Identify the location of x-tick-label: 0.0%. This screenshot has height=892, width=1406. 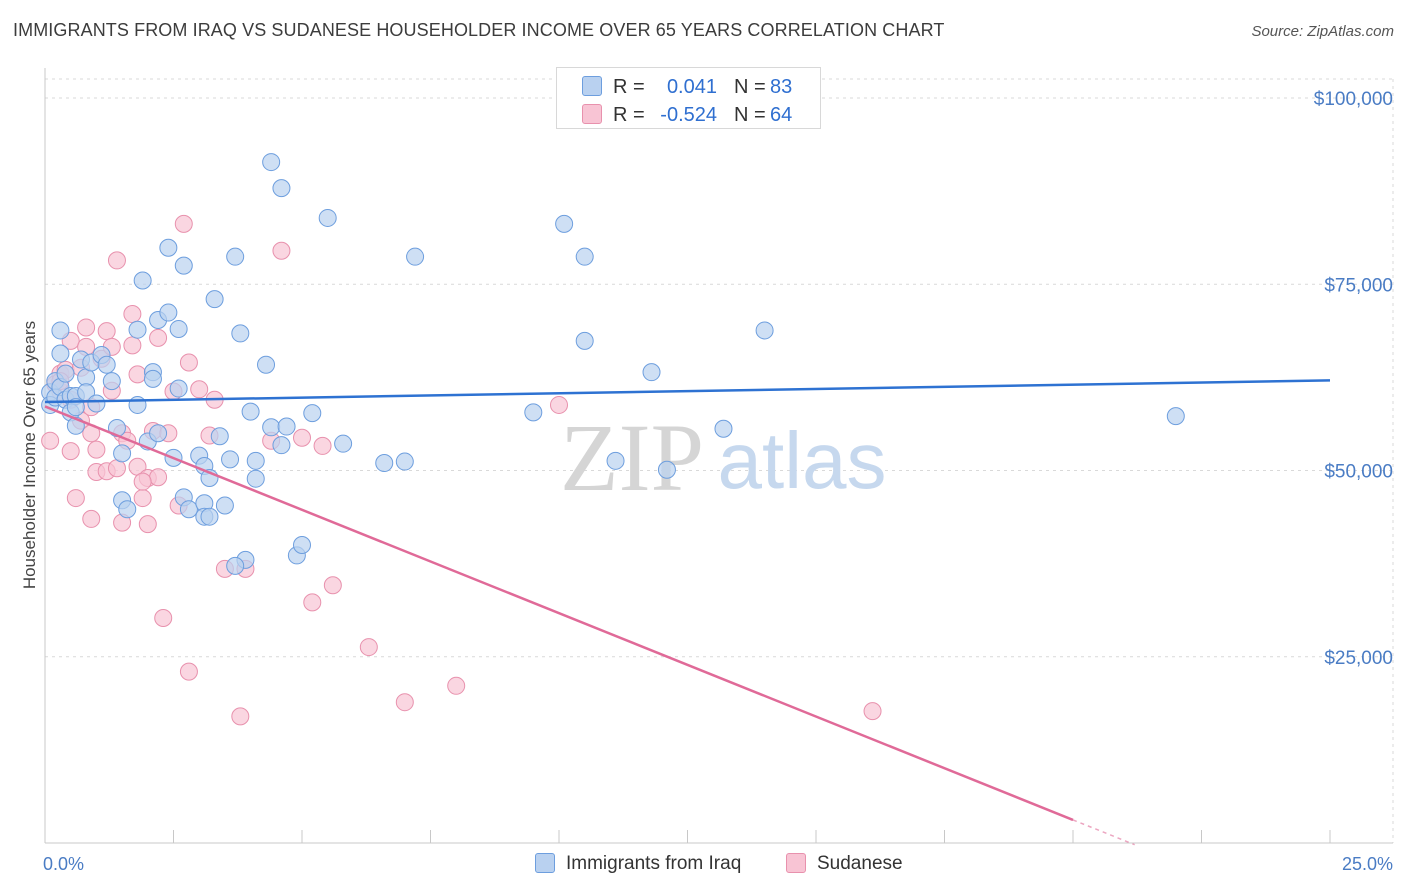
(63, 864).